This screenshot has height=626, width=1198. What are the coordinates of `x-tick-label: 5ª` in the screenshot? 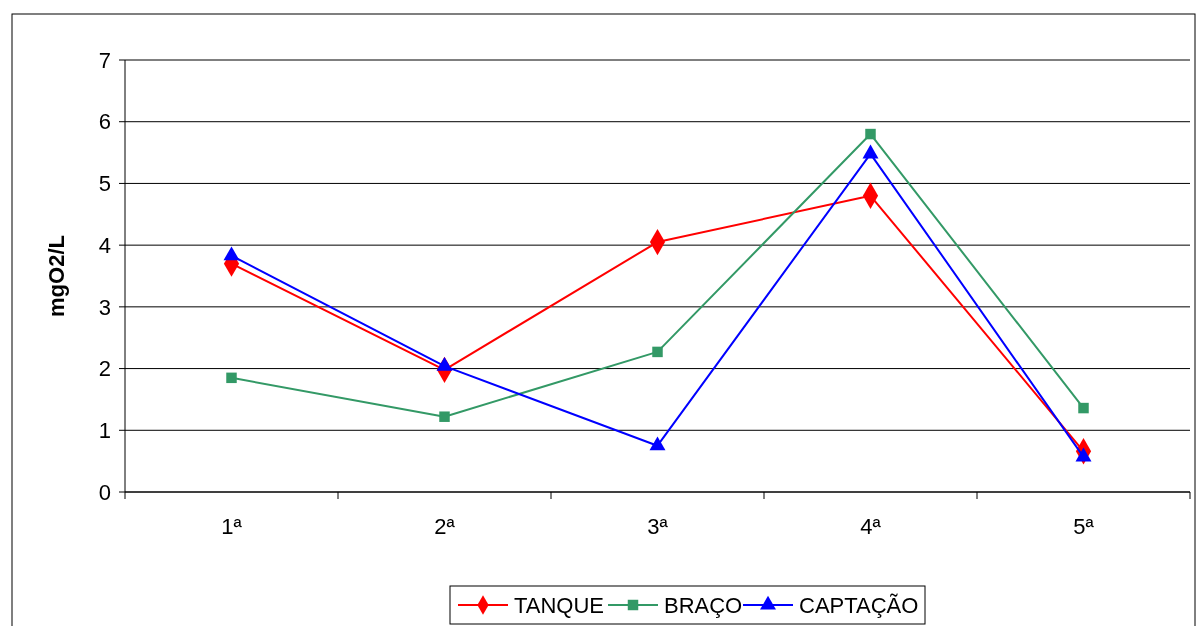 It's located at (1084, 526).